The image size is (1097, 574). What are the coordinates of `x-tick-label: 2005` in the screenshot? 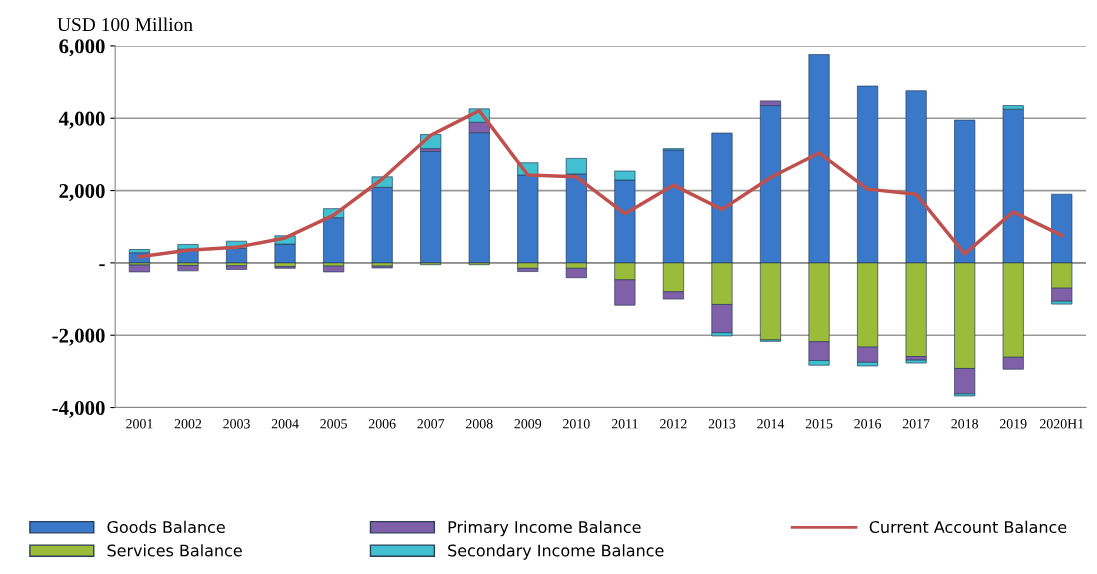 It's located at (333, 424).